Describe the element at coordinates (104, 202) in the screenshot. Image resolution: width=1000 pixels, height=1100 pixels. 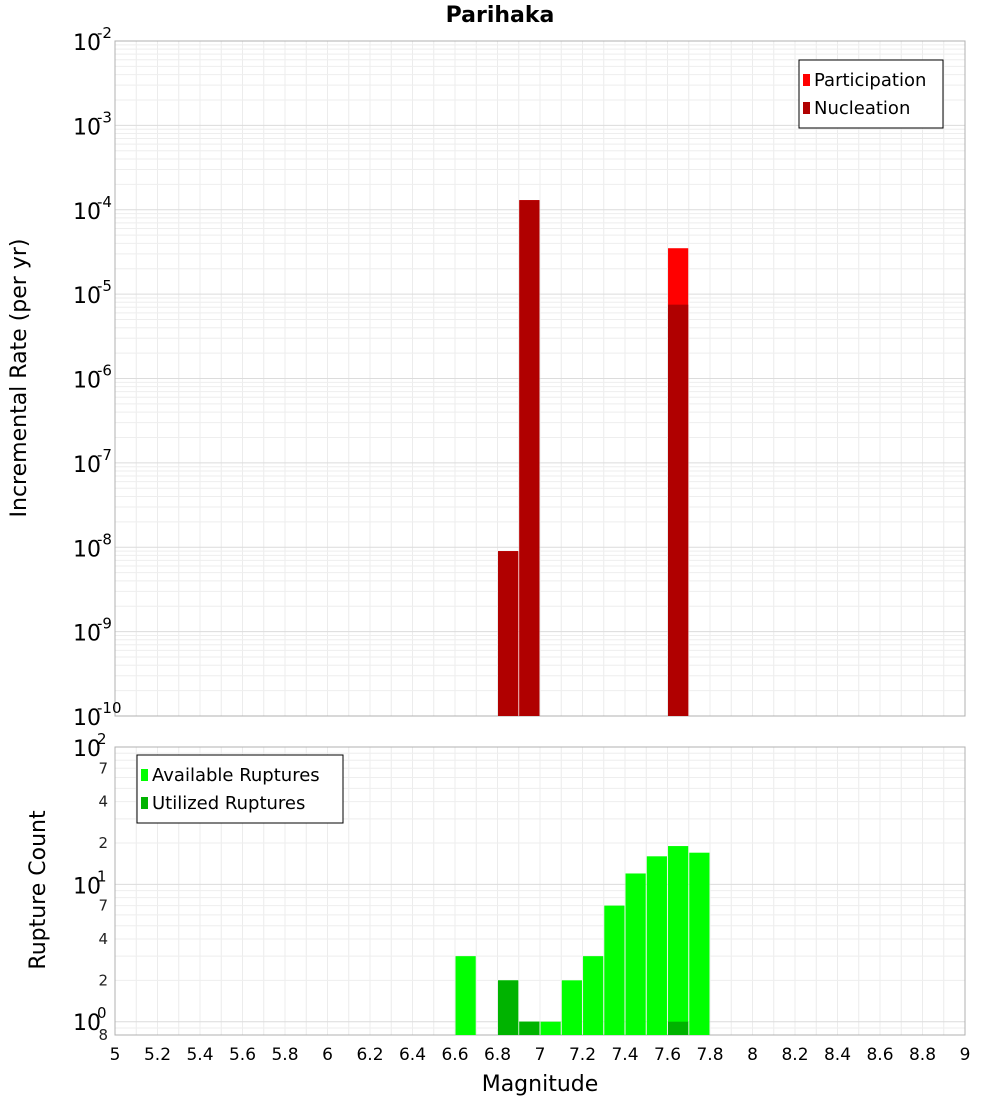
I see `y-tick-exponent: -4` at that location.